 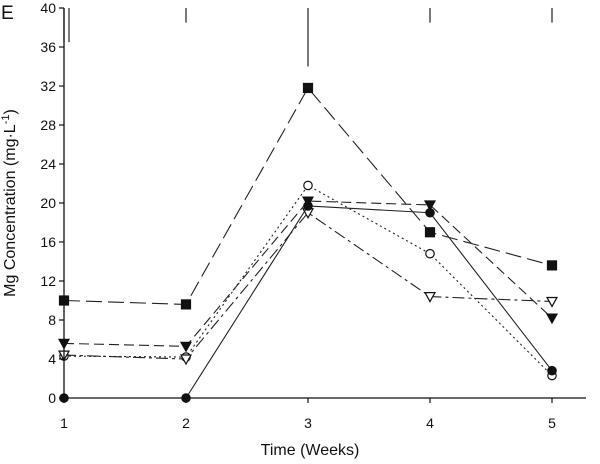 What do you see at coordinates (52, 398) in the screenshot?
I see `y-tick-label: 0` at bounding box center [52, 398].